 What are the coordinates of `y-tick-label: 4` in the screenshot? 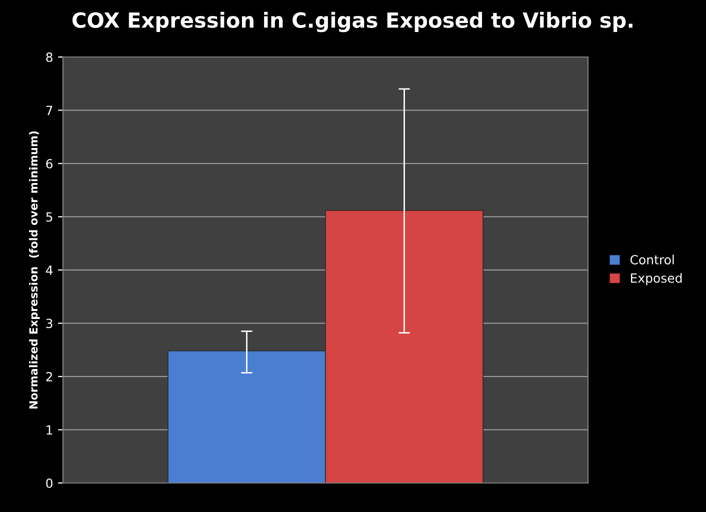 It's located at (49, 270).